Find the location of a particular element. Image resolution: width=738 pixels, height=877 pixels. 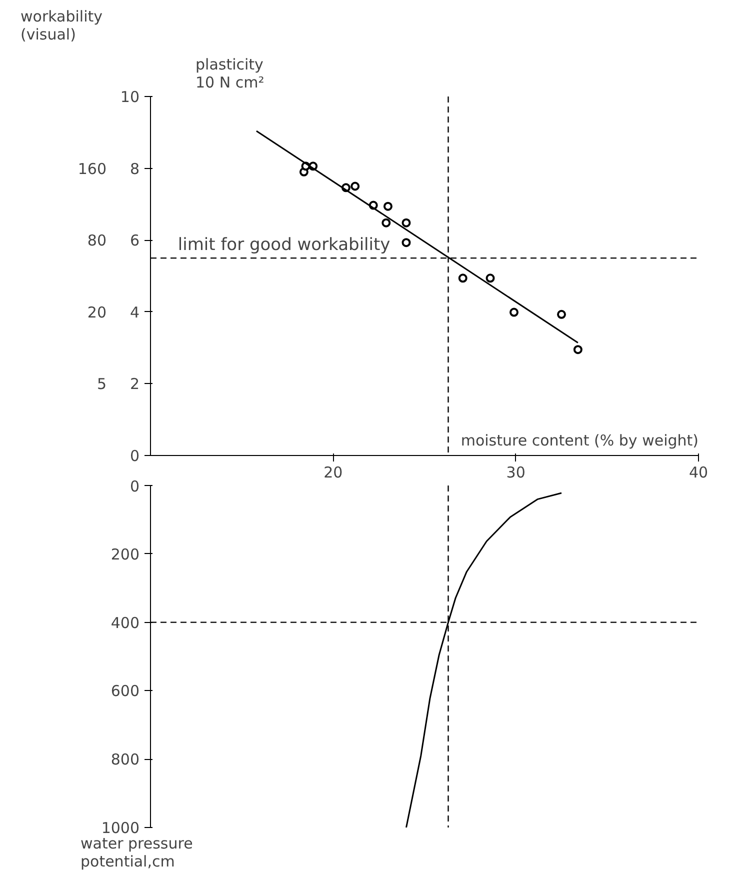

category-label: 5 is located at coordinates (101, 384).